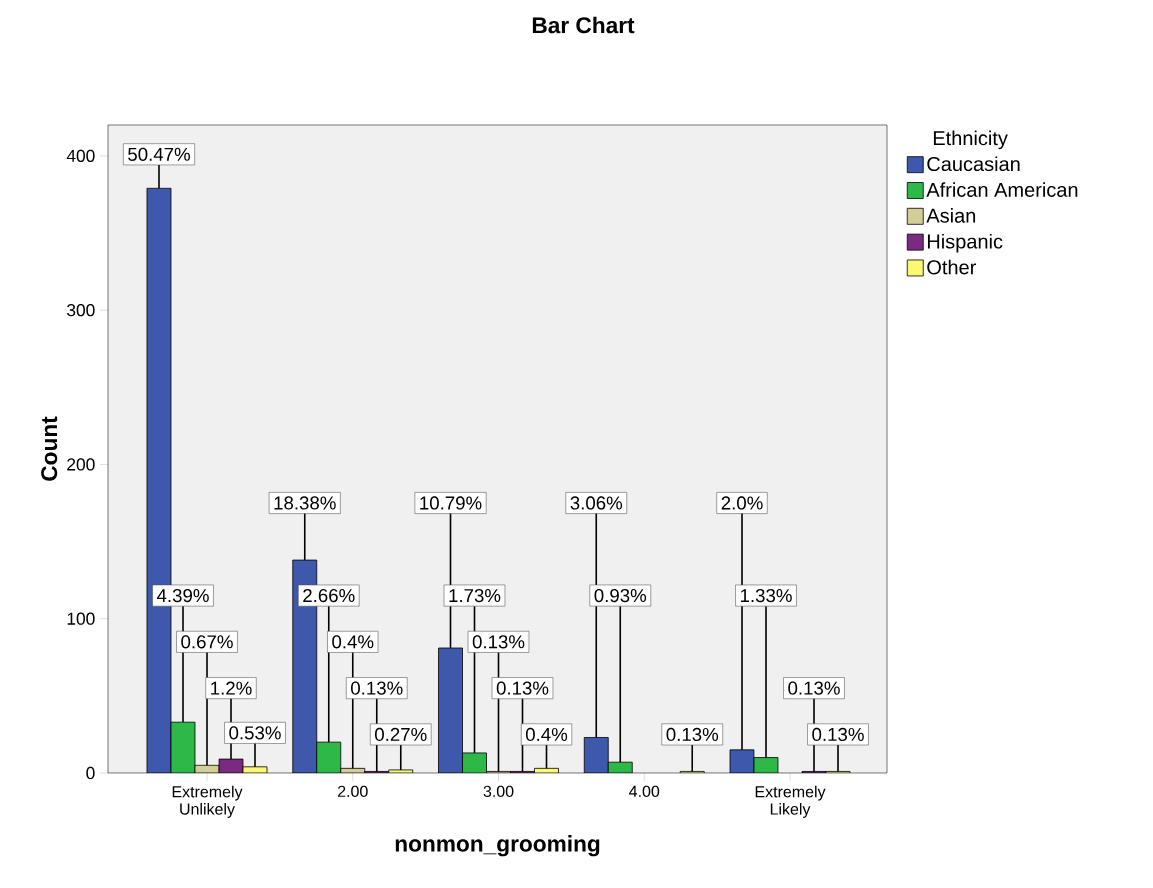  Describe the element at coordinates (498, 791) in the screenshot. I see `x-tick-label: 3.00` at that location.